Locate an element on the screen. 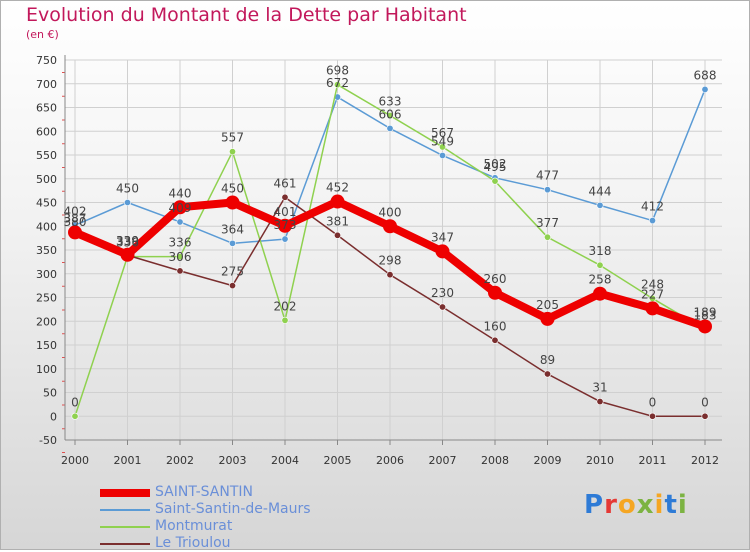 The width and height of the screenshot is (750, 552). logo-letter: P is located at coordinates (594, 505).